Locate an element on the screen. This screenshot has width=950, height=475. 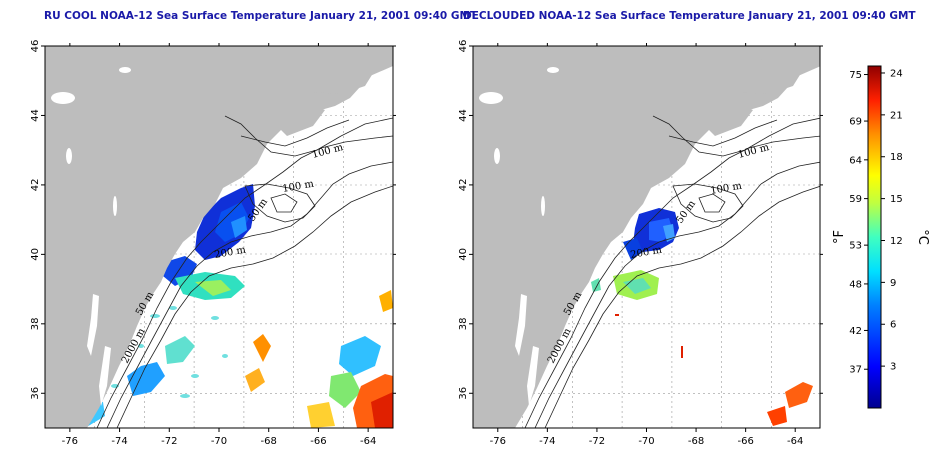
celsius-tick-label: 21 is located at coordinates (896, 115).